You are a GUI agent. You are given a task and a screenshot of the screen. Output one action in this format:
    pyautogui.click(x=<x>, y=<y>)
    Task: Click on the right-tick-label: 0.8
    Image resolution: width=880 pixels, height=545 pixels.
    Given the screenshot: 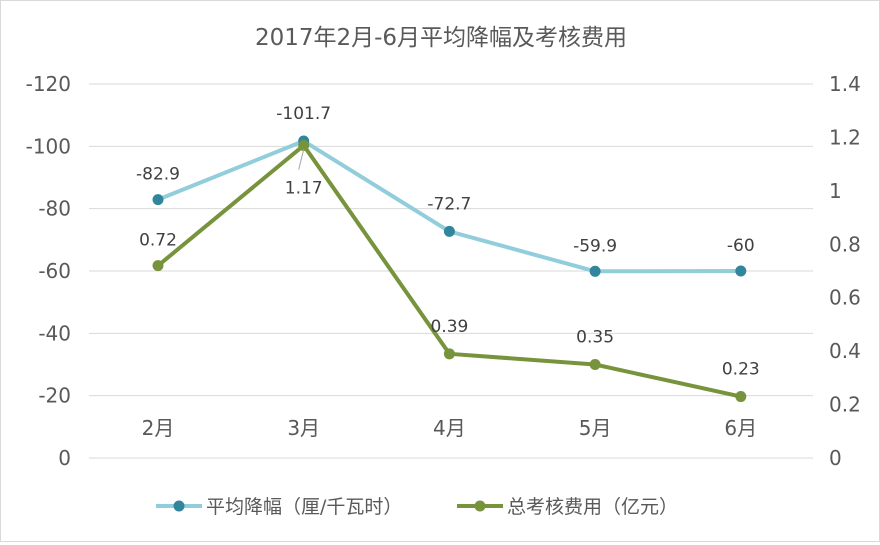 What is the action you would take?
    pyautogui.click(x=845, y=244)
    